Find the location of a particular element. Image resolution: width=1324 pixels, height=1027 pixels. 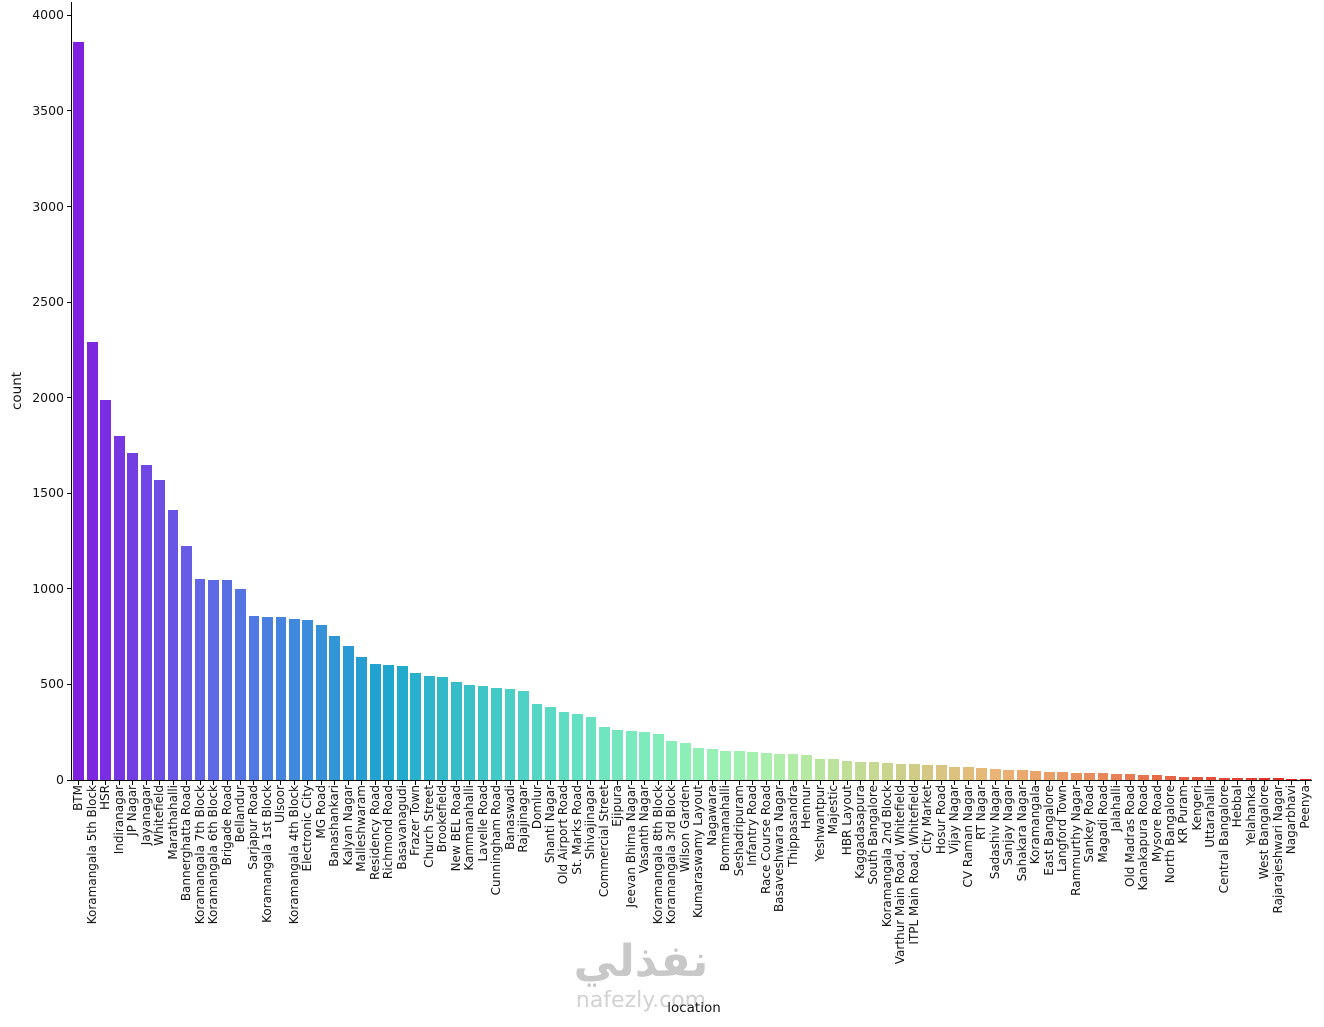

x-tick-label: Yeshwantpur is located at coordinates (819, 823).